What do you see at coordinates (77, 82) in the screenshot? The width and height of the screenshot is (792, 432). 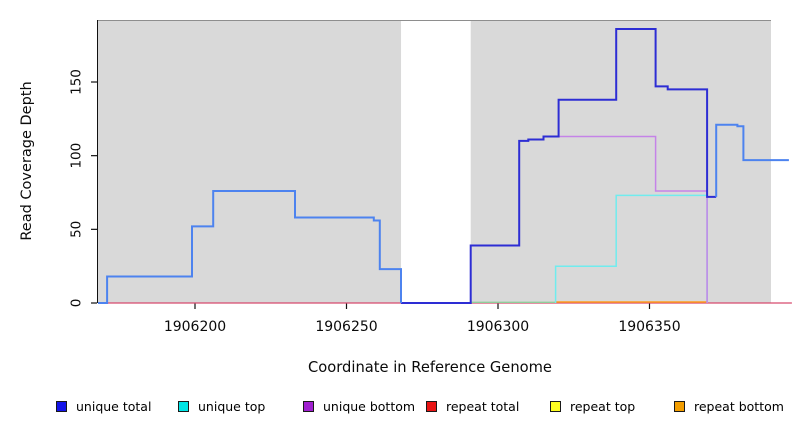 I see `y-tick-label: 150` at bounding box center [77, 82].